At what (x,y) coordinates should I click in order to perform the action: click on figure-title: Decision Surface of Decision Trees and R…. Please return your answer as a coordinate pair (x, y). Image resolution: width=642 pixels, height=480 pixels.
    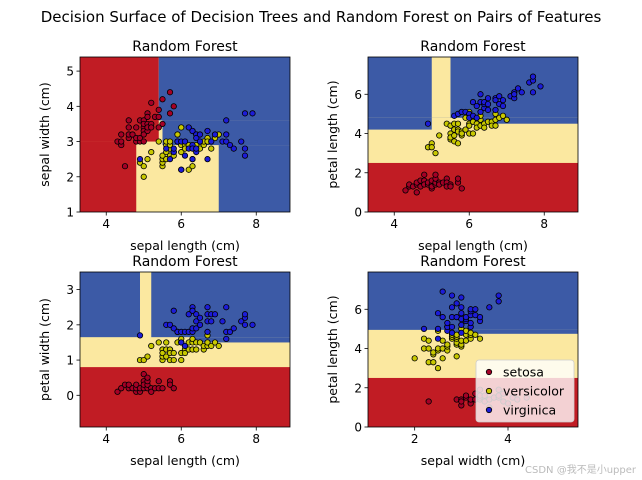
    Looking at the image, I should click on (321, 17).